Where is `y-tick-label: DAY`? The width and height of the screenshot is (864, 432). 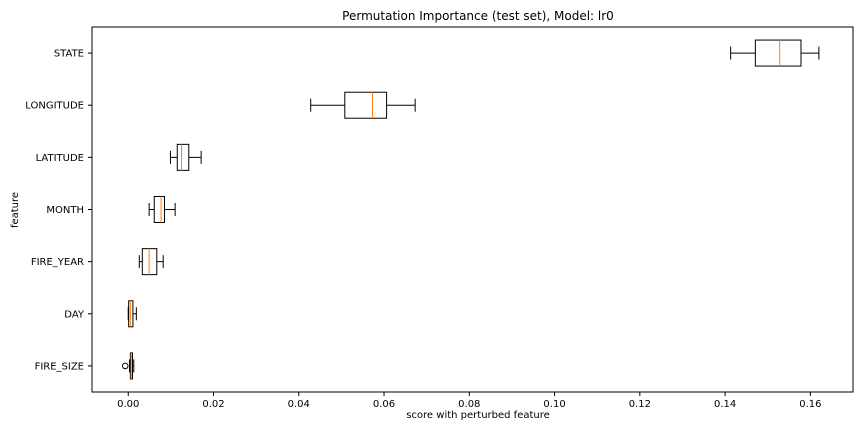
y-tick-label: DAY is located at coordinates (74, 314).